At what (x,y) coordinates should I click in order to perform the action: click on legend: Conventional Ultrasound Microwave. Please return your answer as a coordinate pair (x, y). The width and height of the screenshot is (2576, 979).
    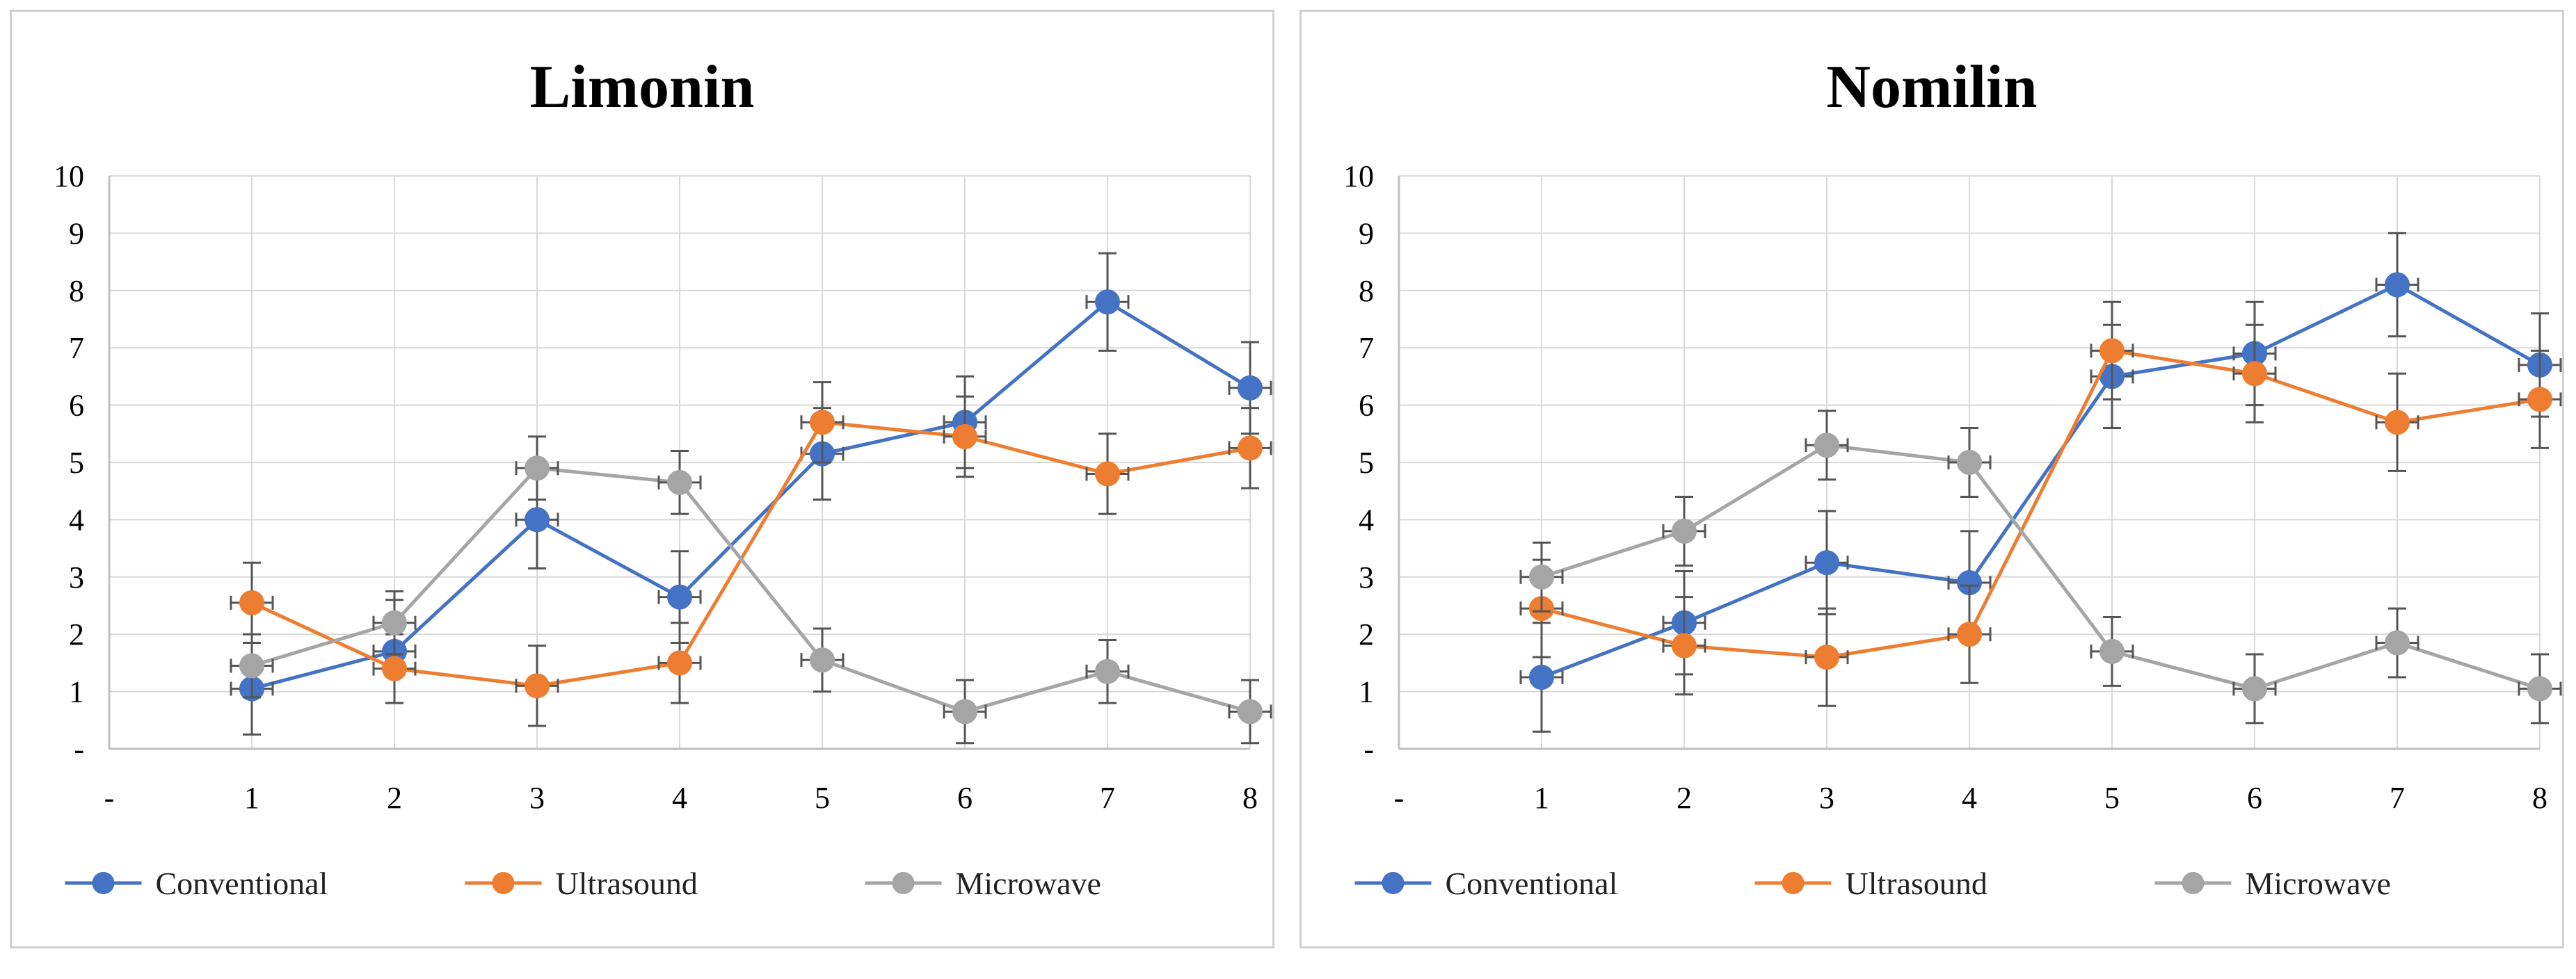
    Looking at the image, I should click on (583, 883).